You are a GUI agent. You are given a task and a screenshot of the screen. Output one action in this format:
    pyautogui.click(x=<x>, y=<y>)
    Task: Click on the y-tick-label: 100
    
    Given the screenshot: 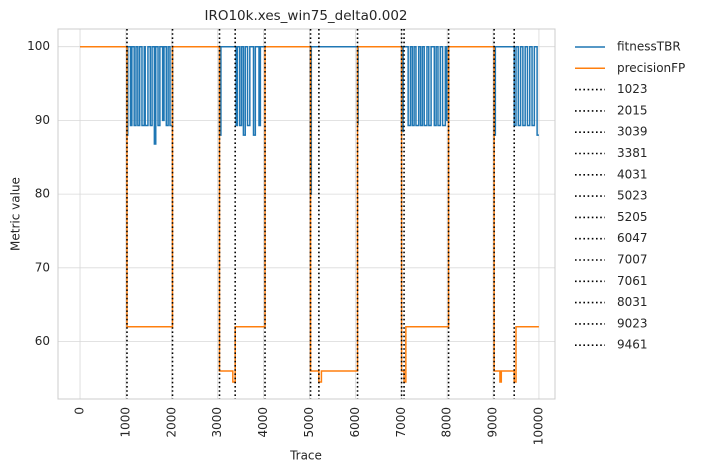 What is the action you would take?
    pyautogui.click(x=38, y=46)
    